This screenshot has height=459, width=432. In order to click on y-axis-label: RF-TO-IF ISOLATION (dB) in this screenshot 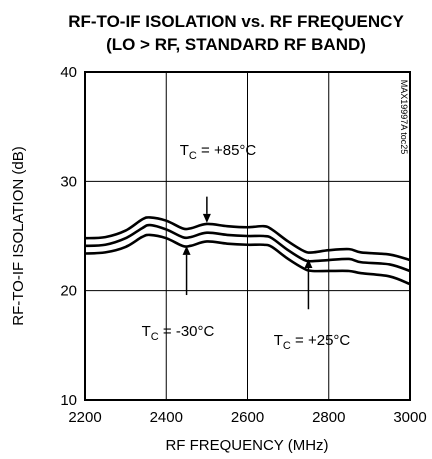, I will do `click(18, 235)`.